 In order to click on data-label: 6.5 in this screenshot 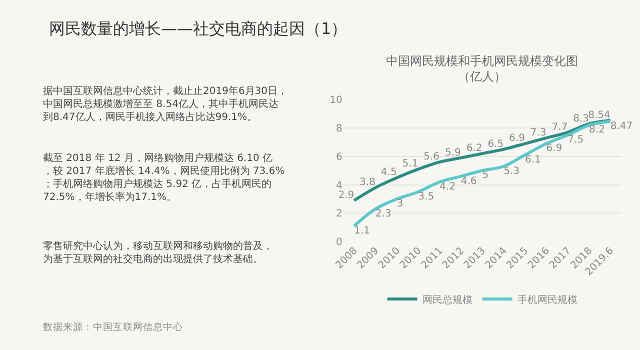, I will do `click(496, 144)`.